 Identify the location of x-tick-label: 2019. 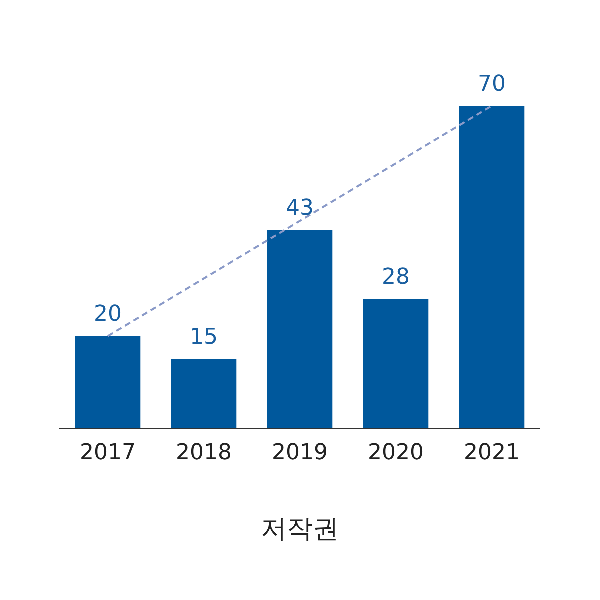
(300, 453).